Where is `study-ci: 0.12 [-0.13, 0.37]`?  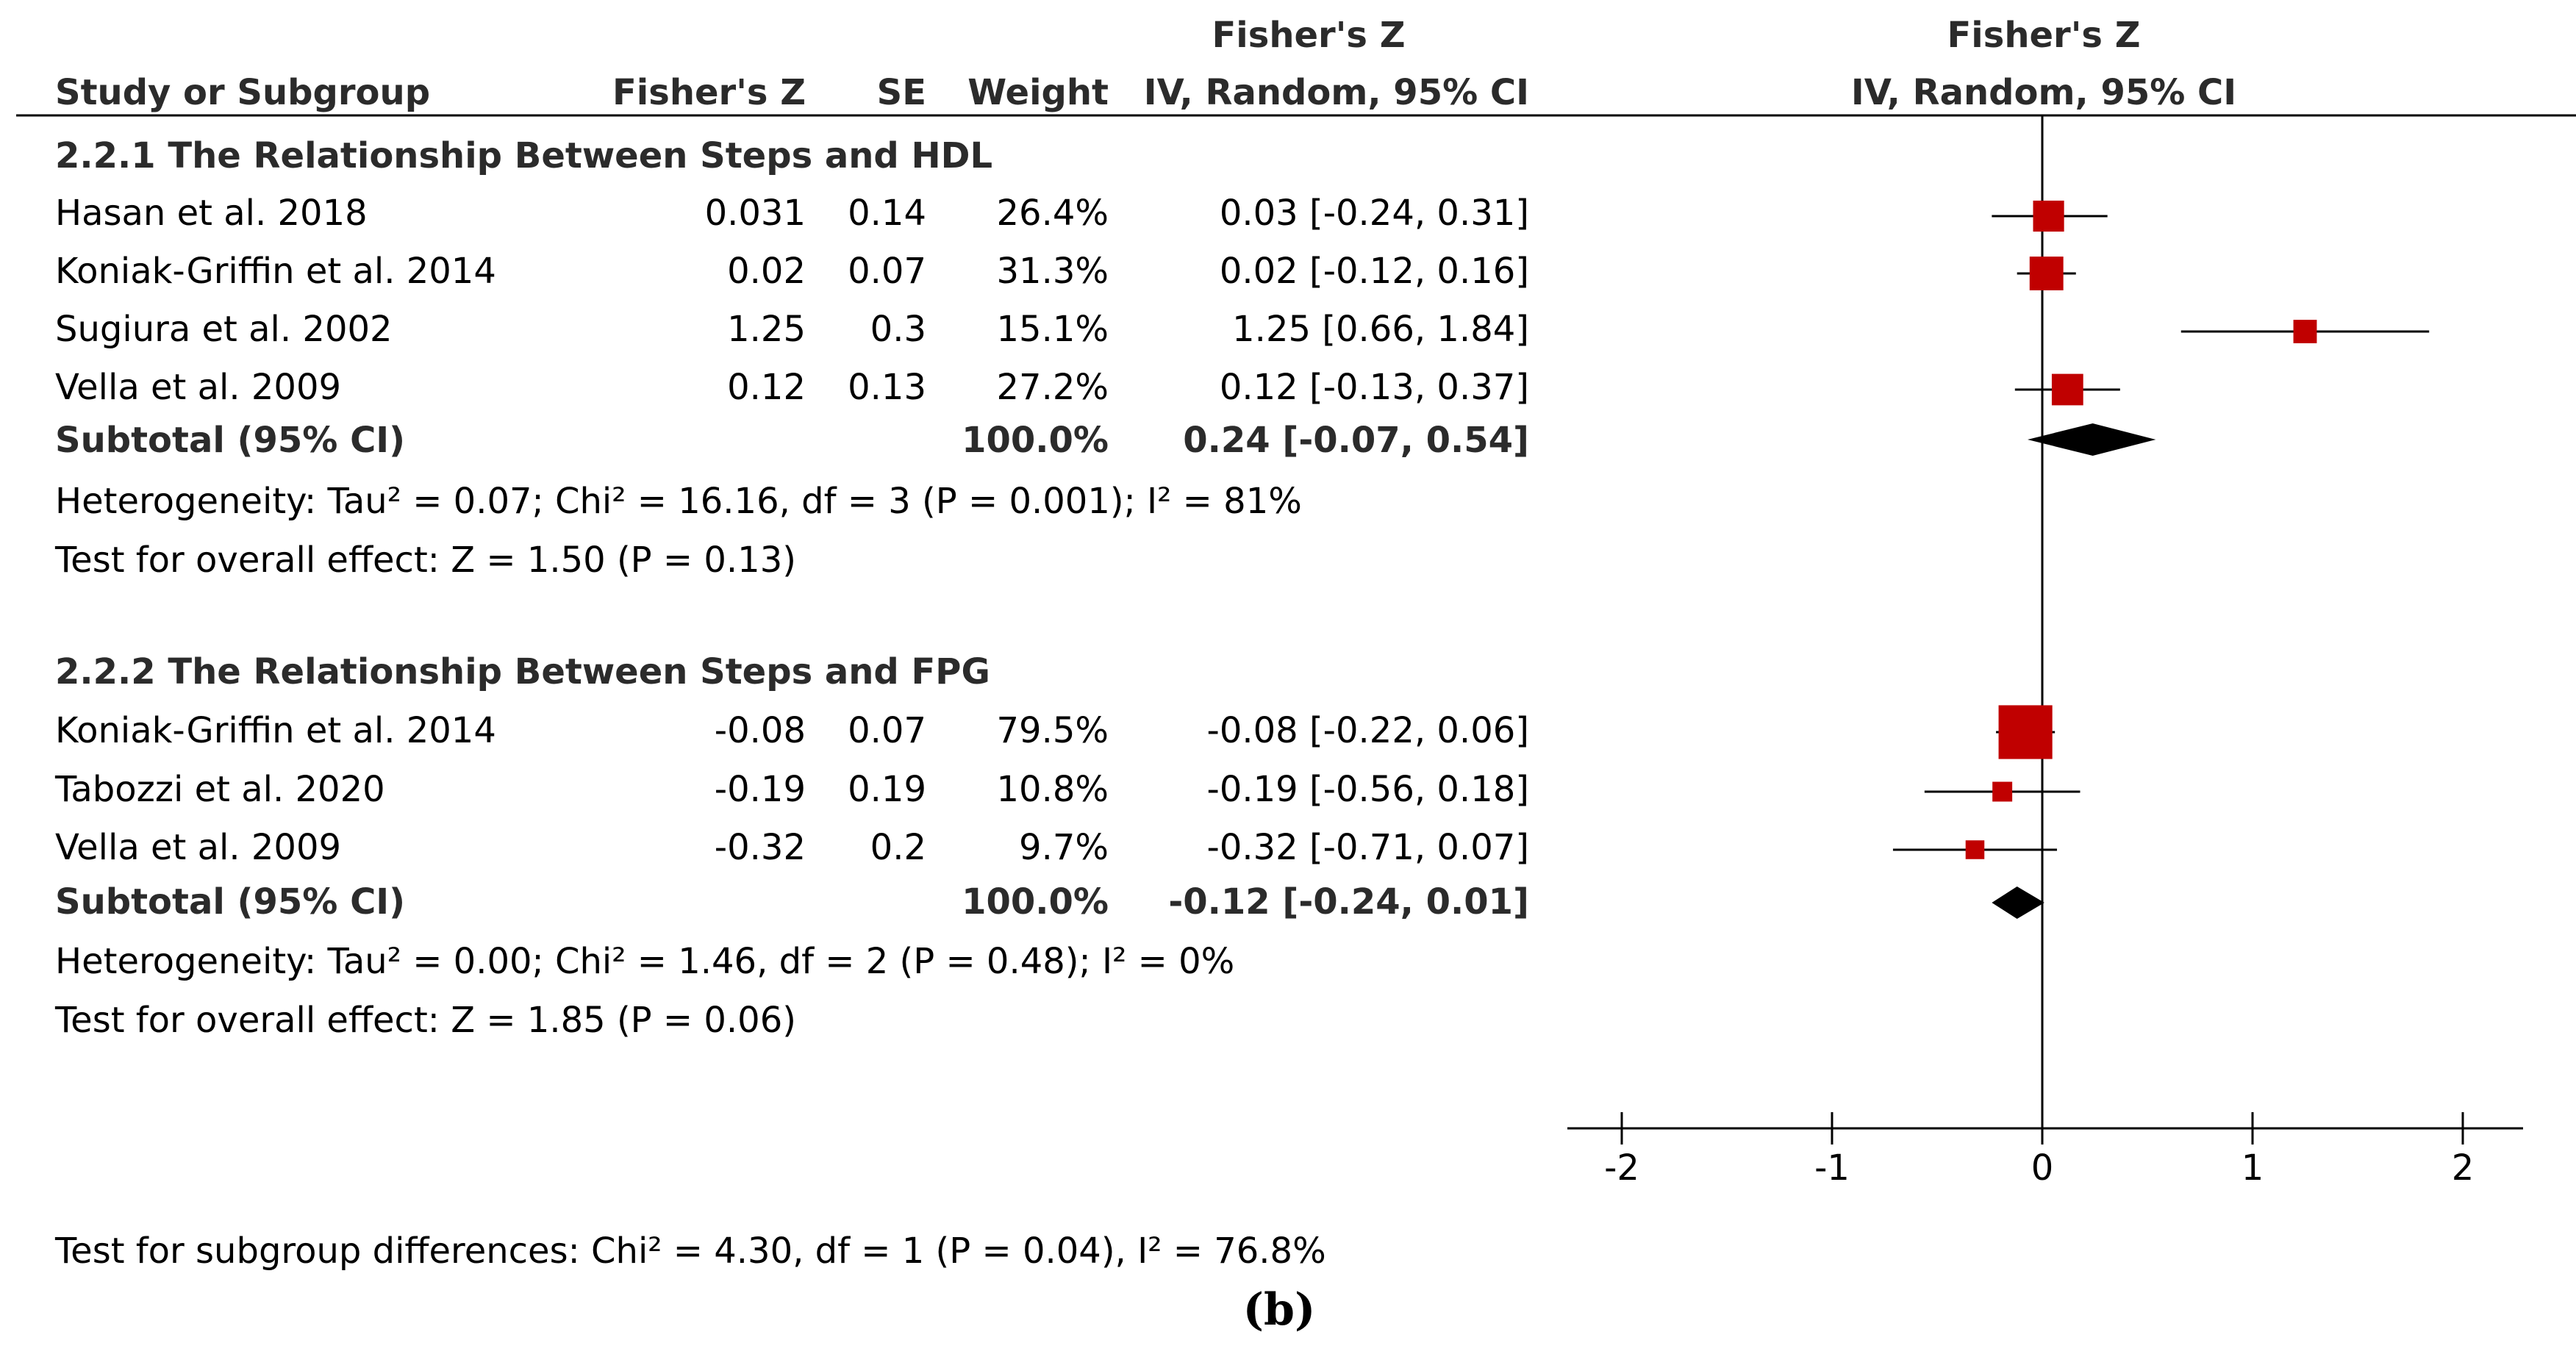 study-ci: 0.12 [-0.13, 0.37] is located at coordinates (1374, 387).